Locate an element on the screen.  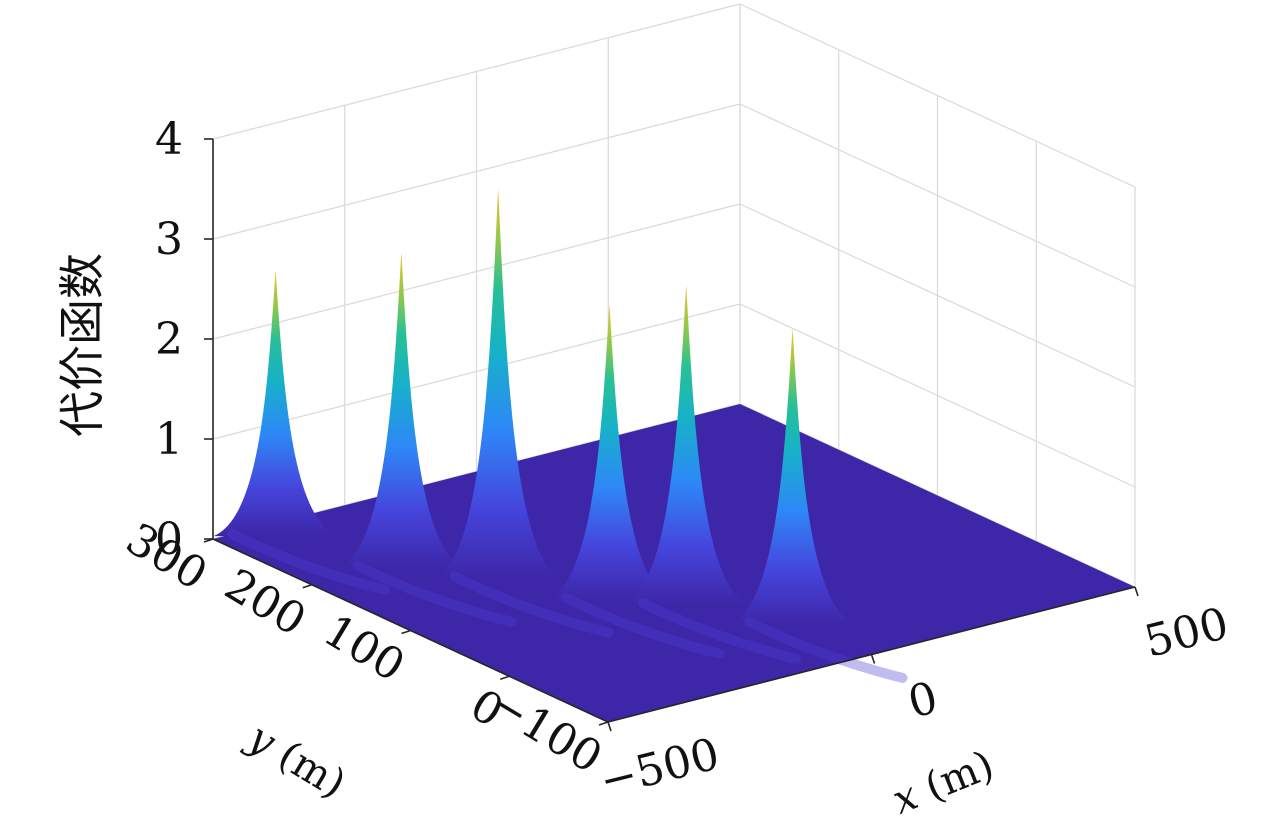
z-axis-label: 代价函数 is located at coordinates (82, 345).